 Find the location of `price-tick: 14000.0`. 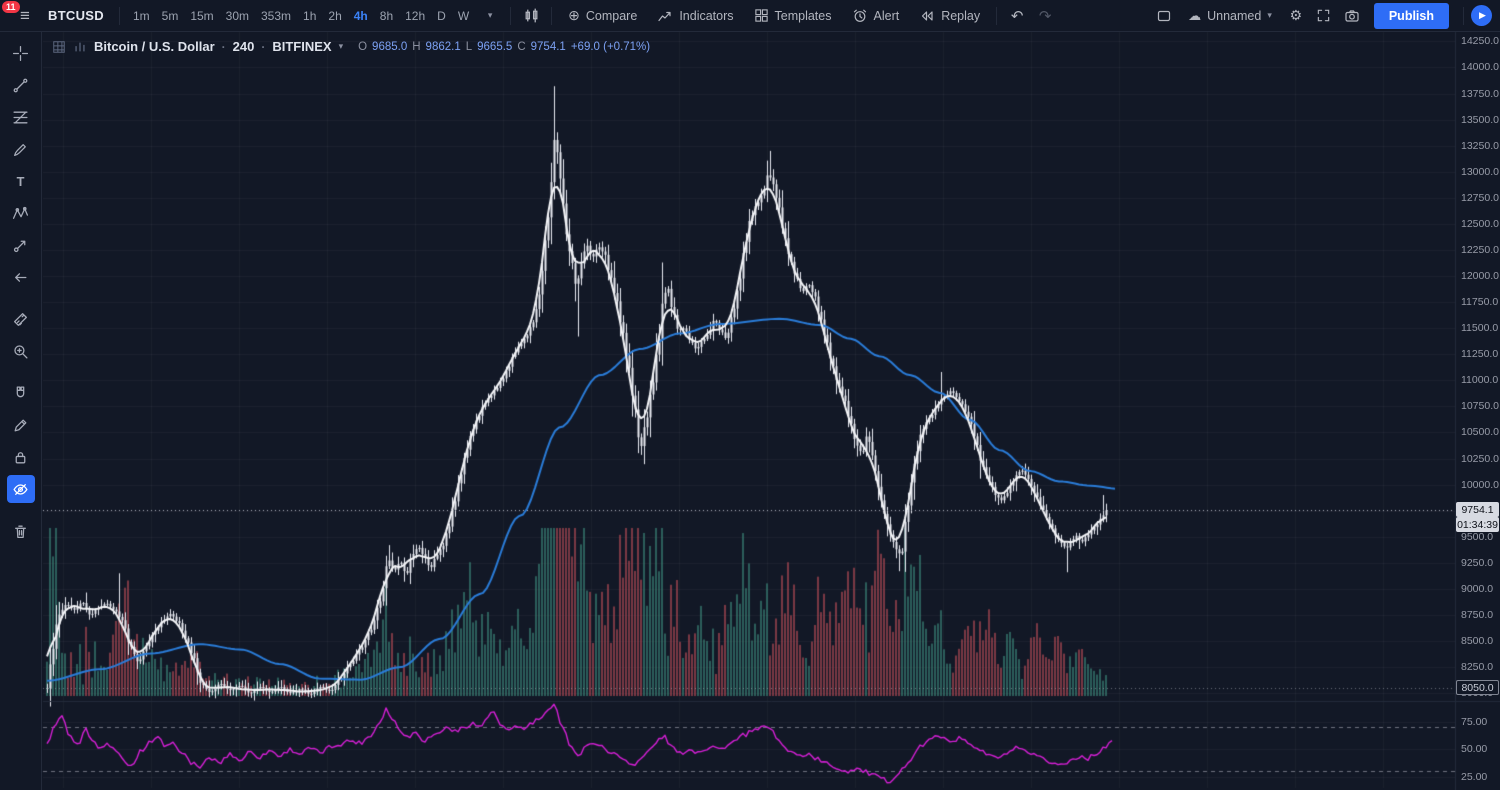

price-tick: 14000.0 is located at coordinates (1480, 67).